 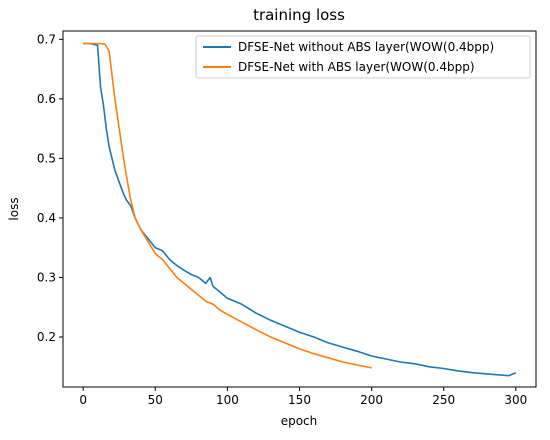 I want to click on y-tick-label: 0.3, so click(x=46, y=277).